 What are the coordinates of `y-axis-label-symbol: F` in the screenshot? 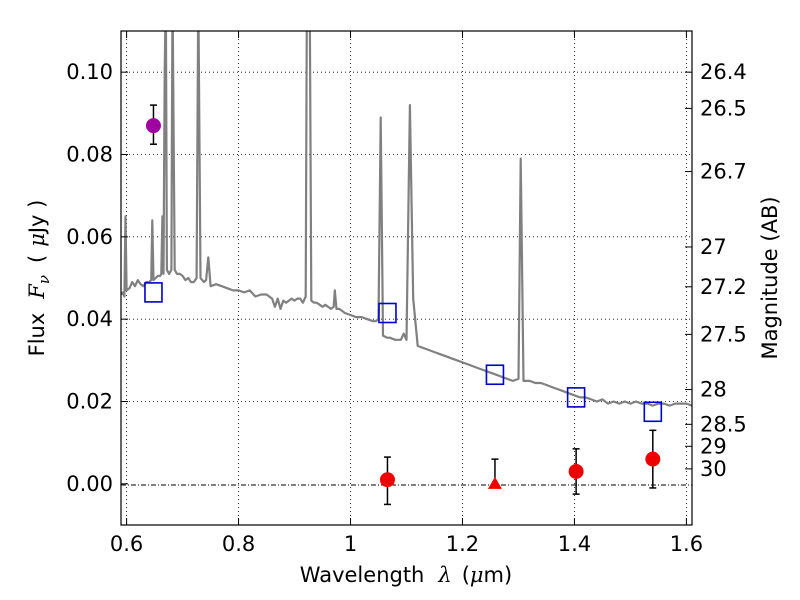 It's located at (37, 291).